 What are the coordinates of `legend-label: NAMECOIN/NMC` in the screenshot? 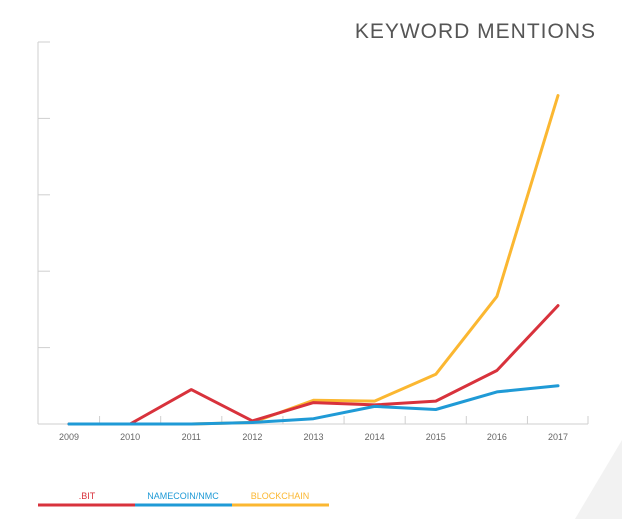 It's located at (183, 496).